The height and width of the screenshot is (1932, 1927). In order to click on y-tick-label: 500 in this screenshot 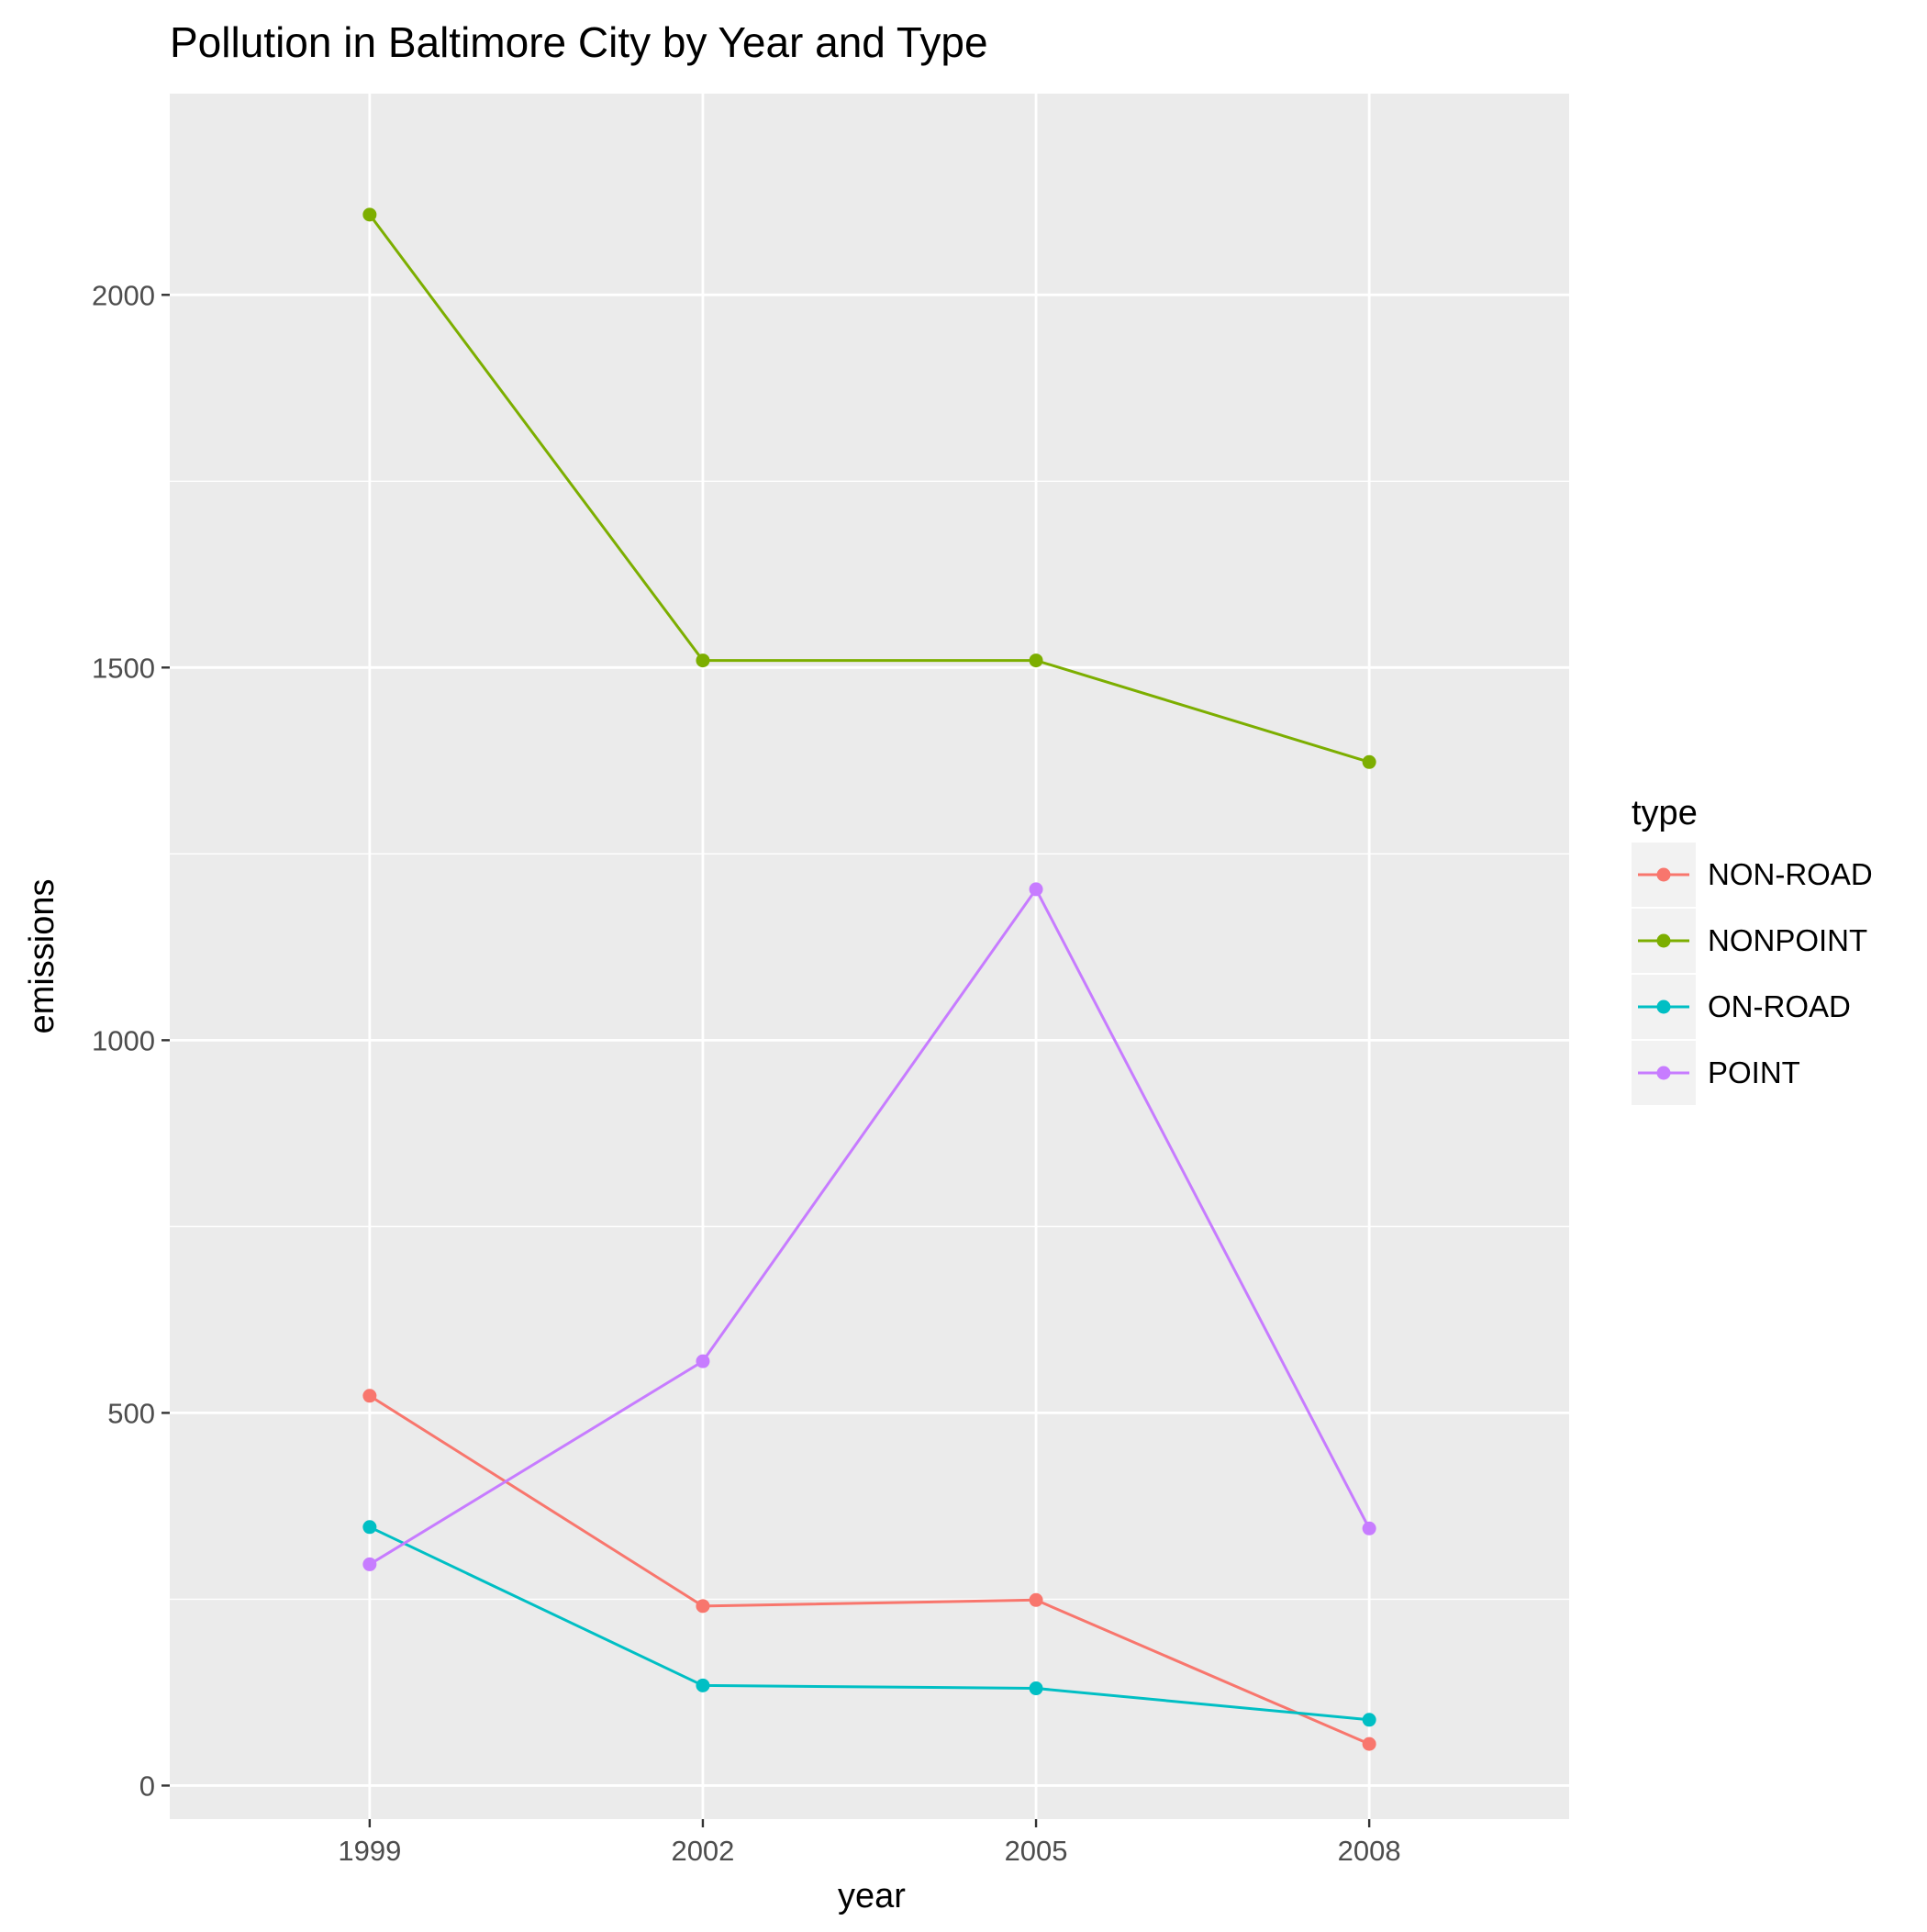, I will do `click(131, 1413)`.